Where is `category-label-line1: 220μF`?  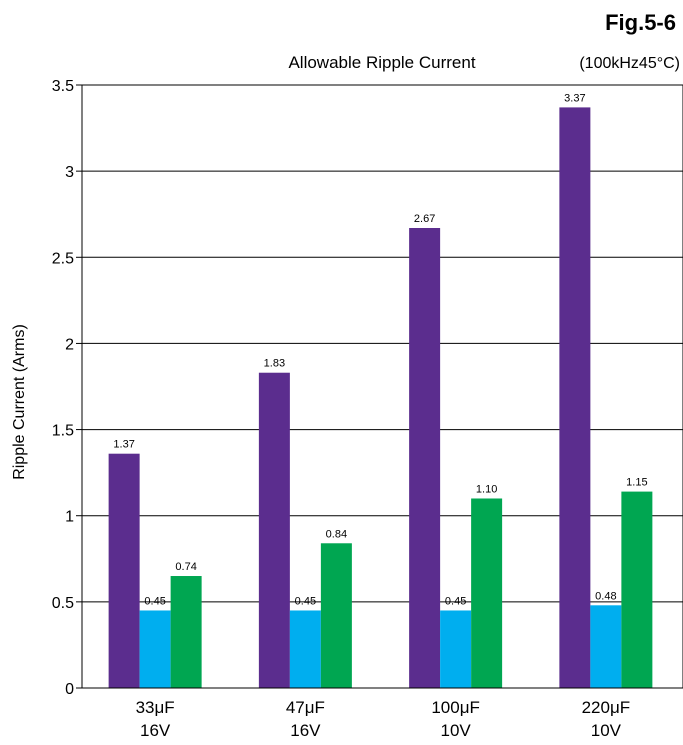 category-label-line1: 220μF is located at coordinates (606, 707).